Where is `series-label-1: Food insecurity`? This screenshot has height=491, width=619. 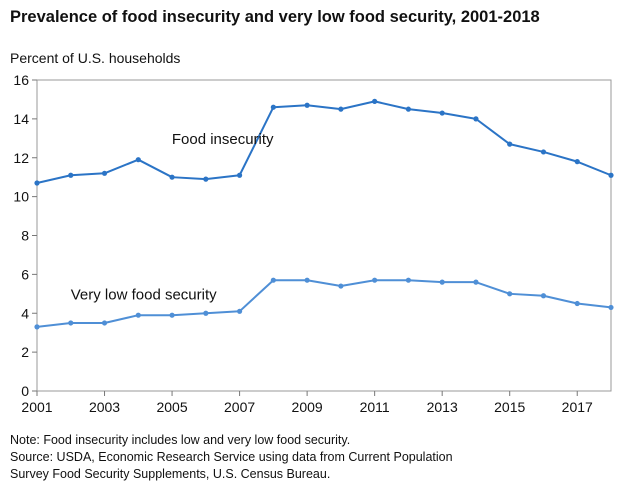
series-label-1: Food insecurity is located at coordinates (223, 139).